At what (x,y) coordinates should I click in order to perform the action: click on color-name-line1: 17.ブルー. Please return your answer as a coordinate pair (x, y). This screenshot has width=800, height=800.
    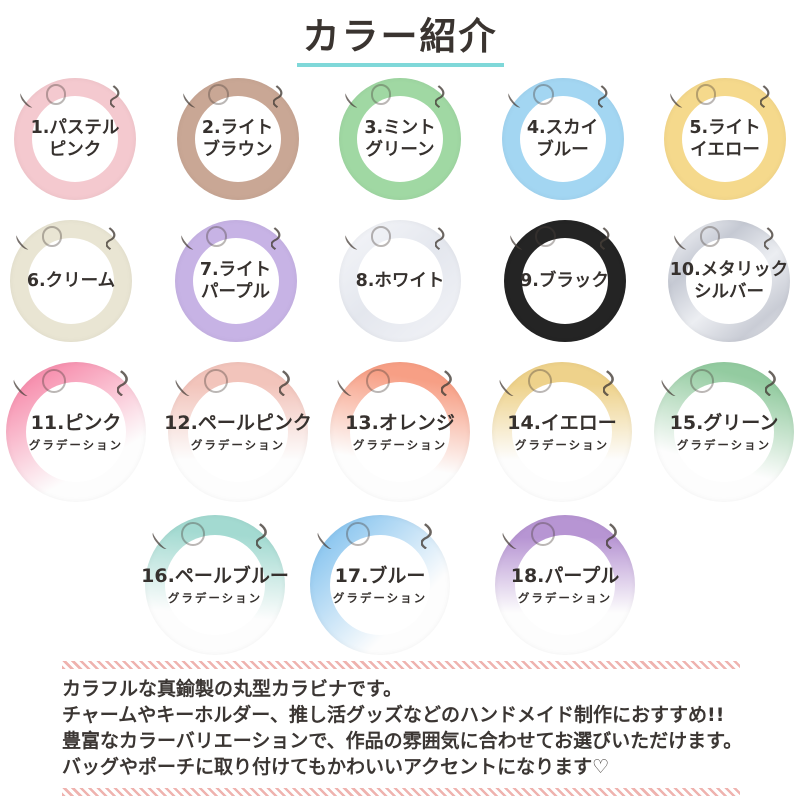
    Looking at the image, I should click on (380, 576).